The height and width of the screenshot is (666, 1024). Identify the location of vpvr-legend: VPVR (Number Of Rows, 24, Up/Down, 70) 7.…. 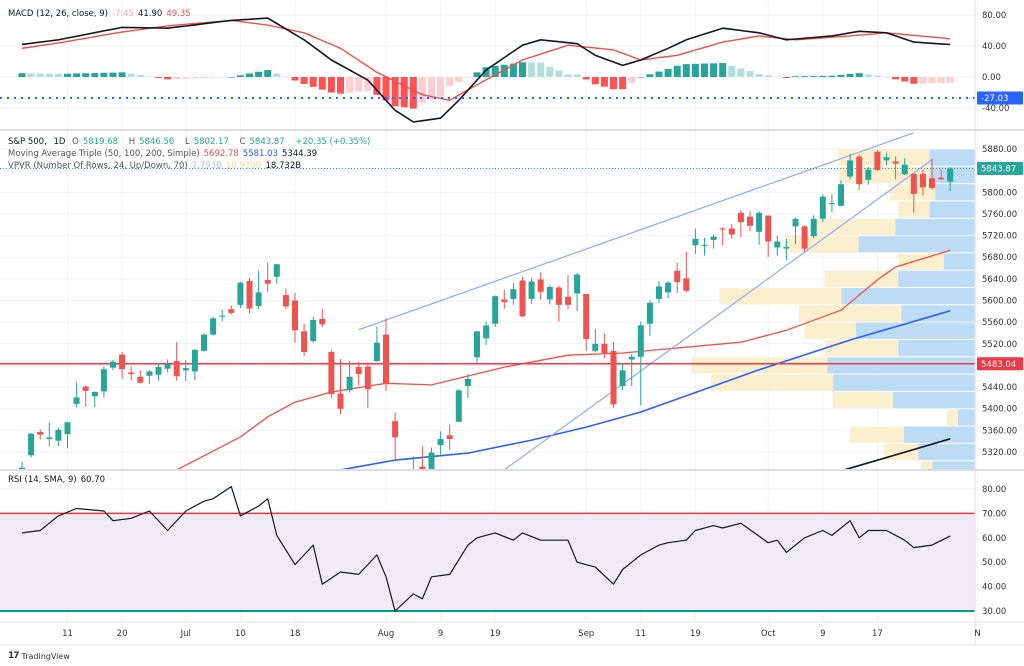
(156, 166).